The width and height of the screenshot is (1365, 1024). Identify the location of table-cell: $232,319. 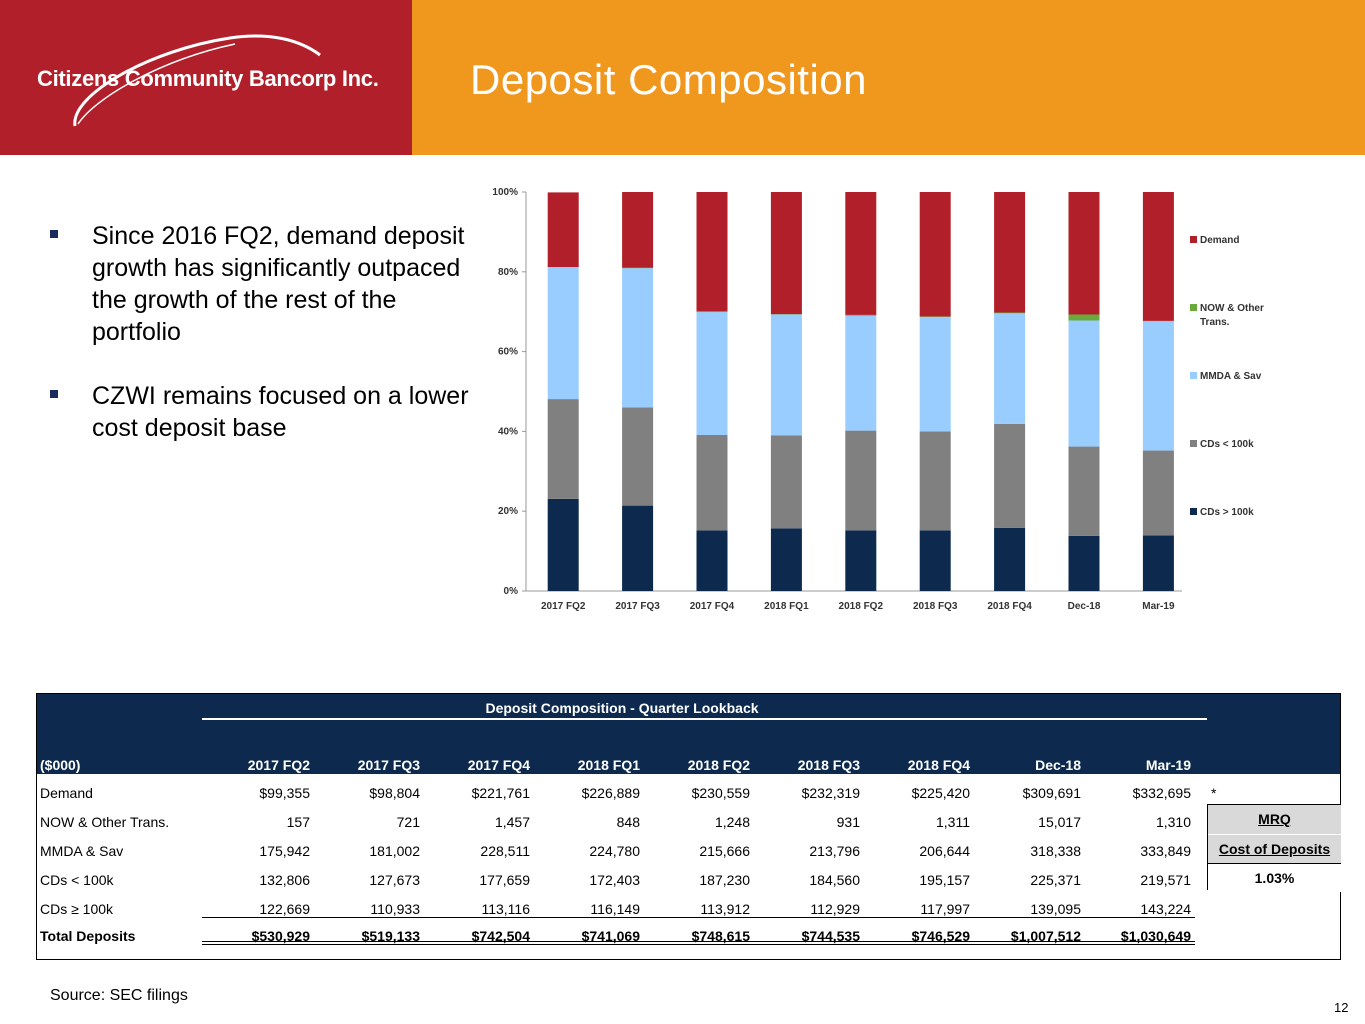
(830, 793).